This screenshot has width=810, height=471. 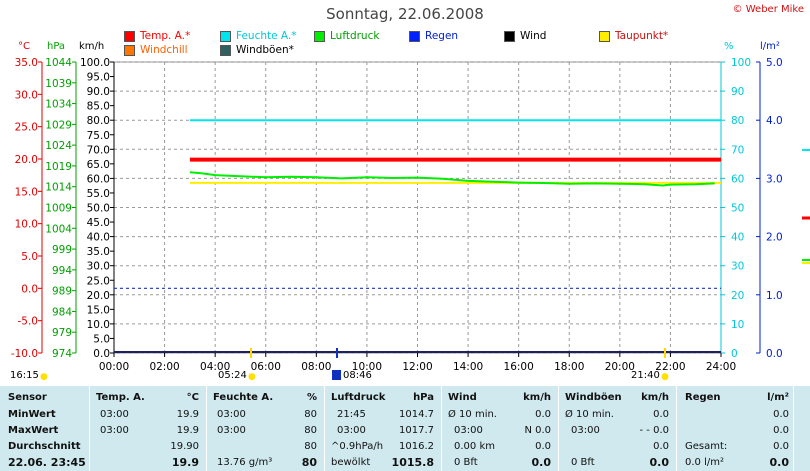 I want to click on sun-icon: ●, so click(x=44, y=377).